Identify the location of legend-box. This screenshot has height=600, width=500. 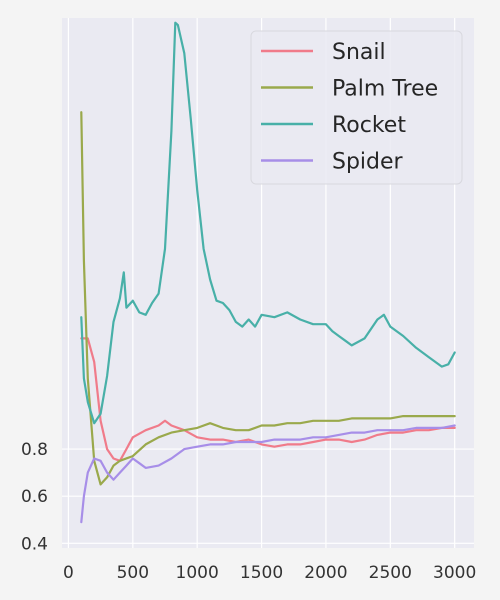
(356, 107).